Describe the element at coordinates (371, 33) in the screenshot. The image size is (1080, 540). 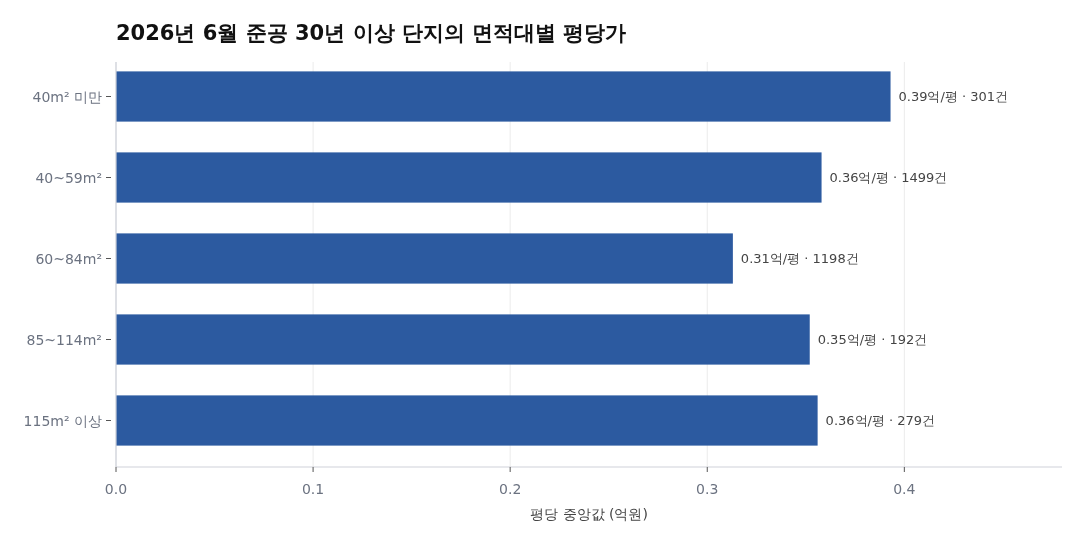
I see `chart-title: 2026년 6월 준공 30년 이상 단지의 면적대별 평당가` at that location.